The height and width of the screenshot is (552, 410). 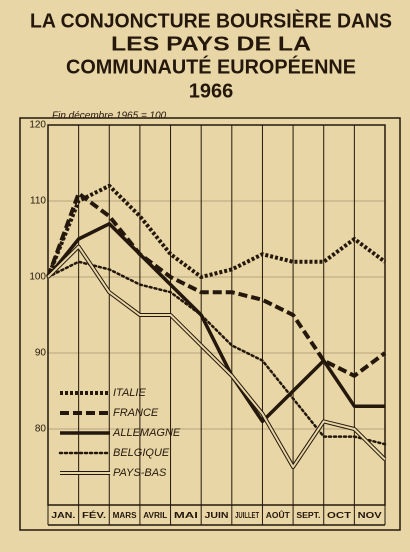 I want to click on x-tick-label: AVRIL, so click(x=155, y=515).